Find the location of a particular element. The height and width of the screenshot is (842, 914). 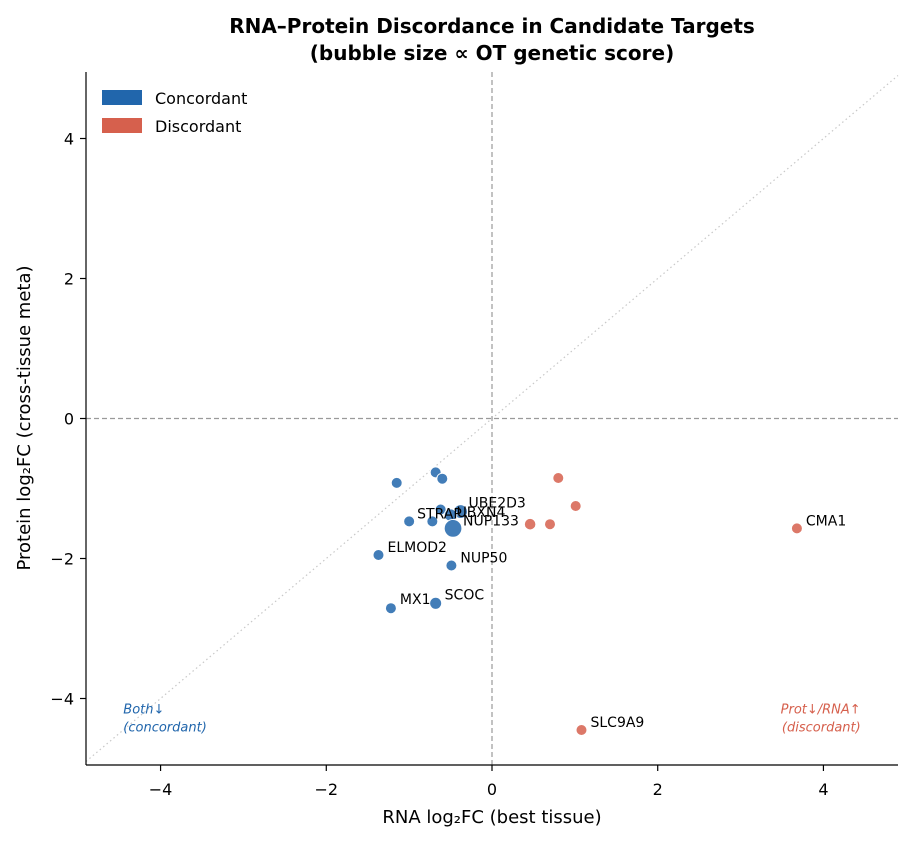

point-label-ube2d3: UBE2D3 is located at coordinates (497, 504).